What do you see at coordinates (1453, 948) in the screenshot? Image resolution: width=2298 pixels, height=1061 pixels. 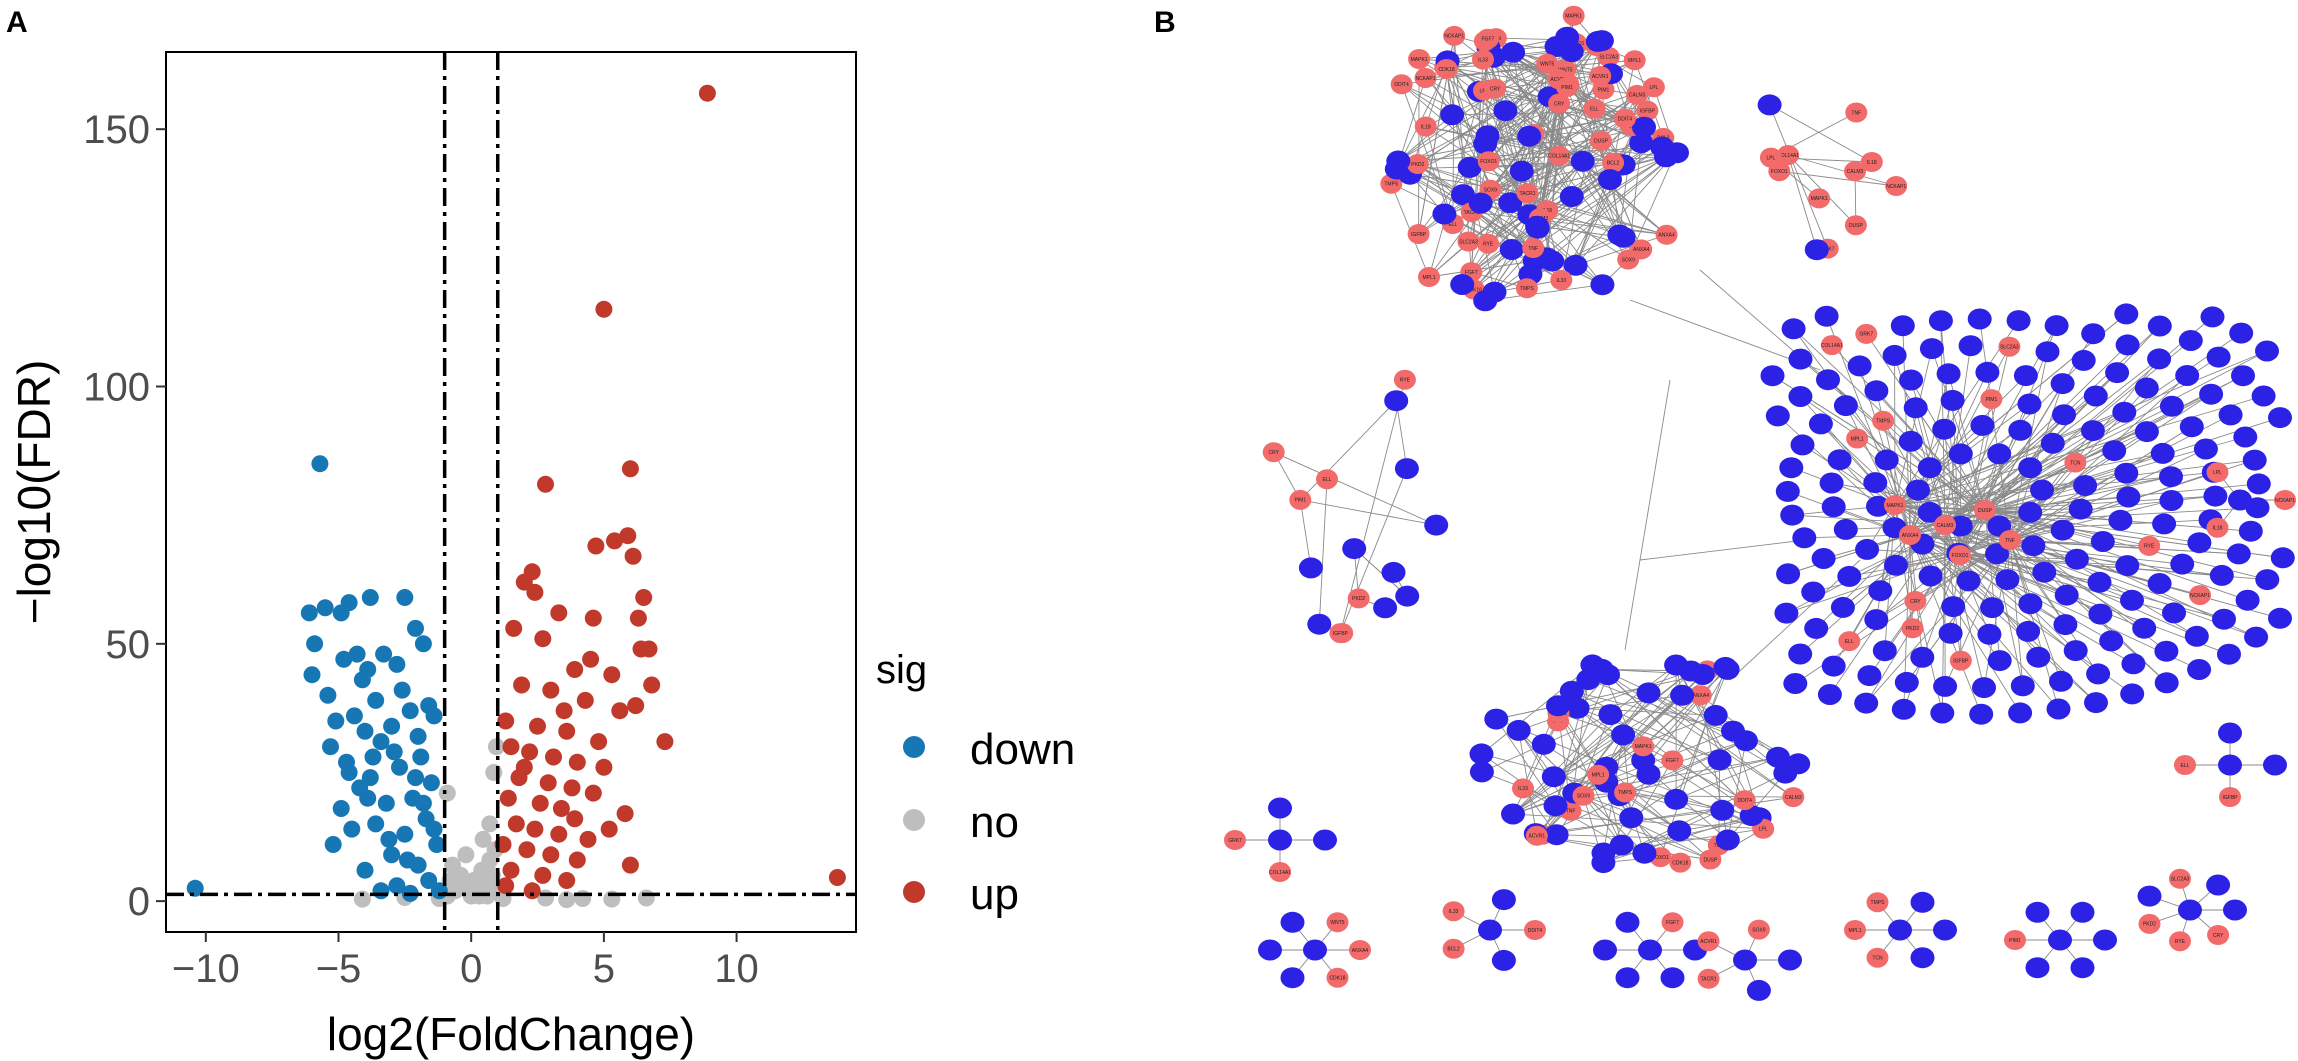 I see `network-node-up: BCL2` at bounding box center [1453, 948].